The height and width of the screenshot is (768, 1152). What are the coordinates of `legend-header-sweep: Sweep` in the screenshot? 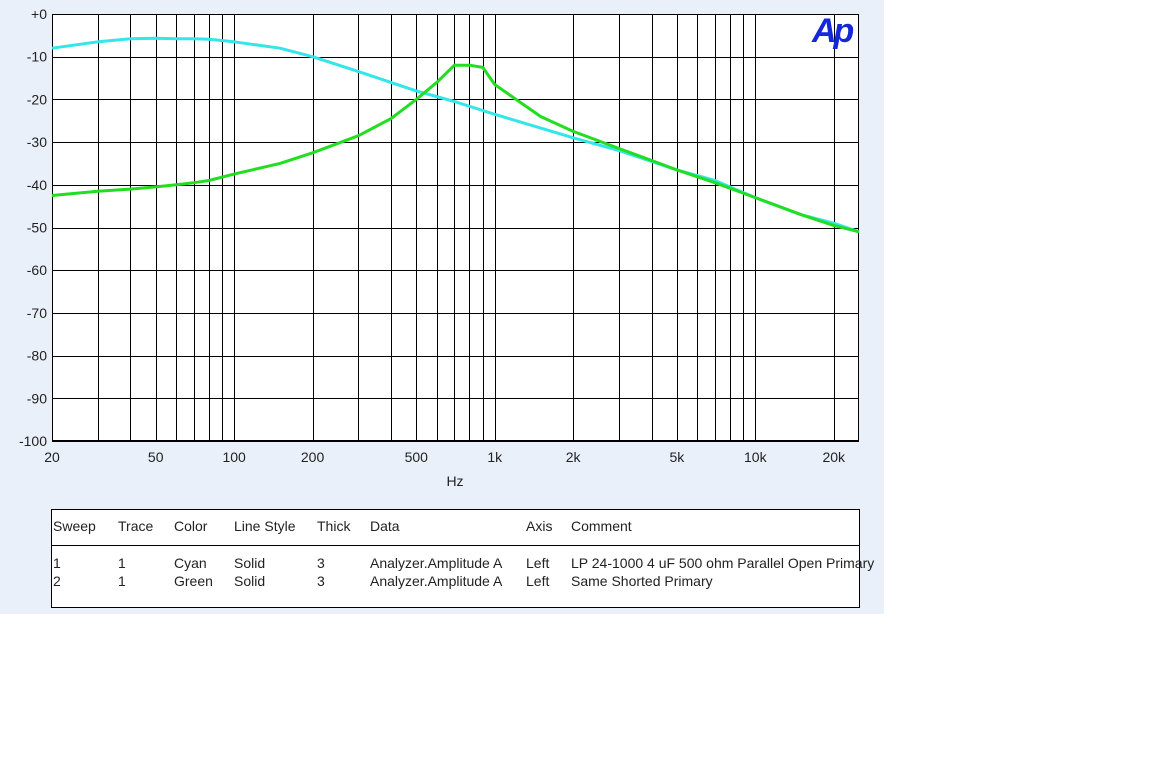 It's located at (74, 526).